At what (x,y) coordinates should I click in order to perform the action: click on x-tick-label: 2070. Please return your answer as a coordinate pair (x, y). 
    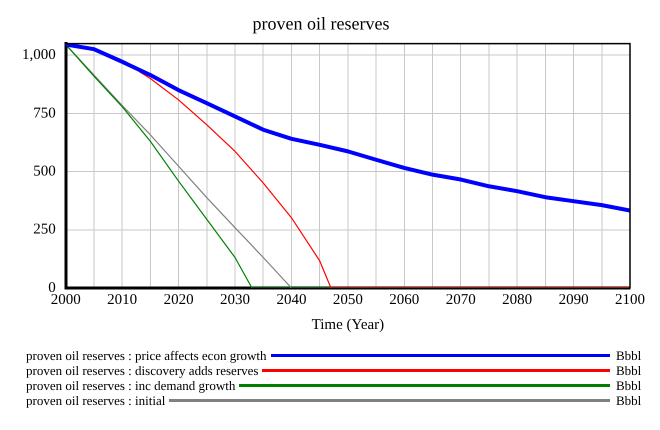
    Looking at the image, I should click on (461, 300).